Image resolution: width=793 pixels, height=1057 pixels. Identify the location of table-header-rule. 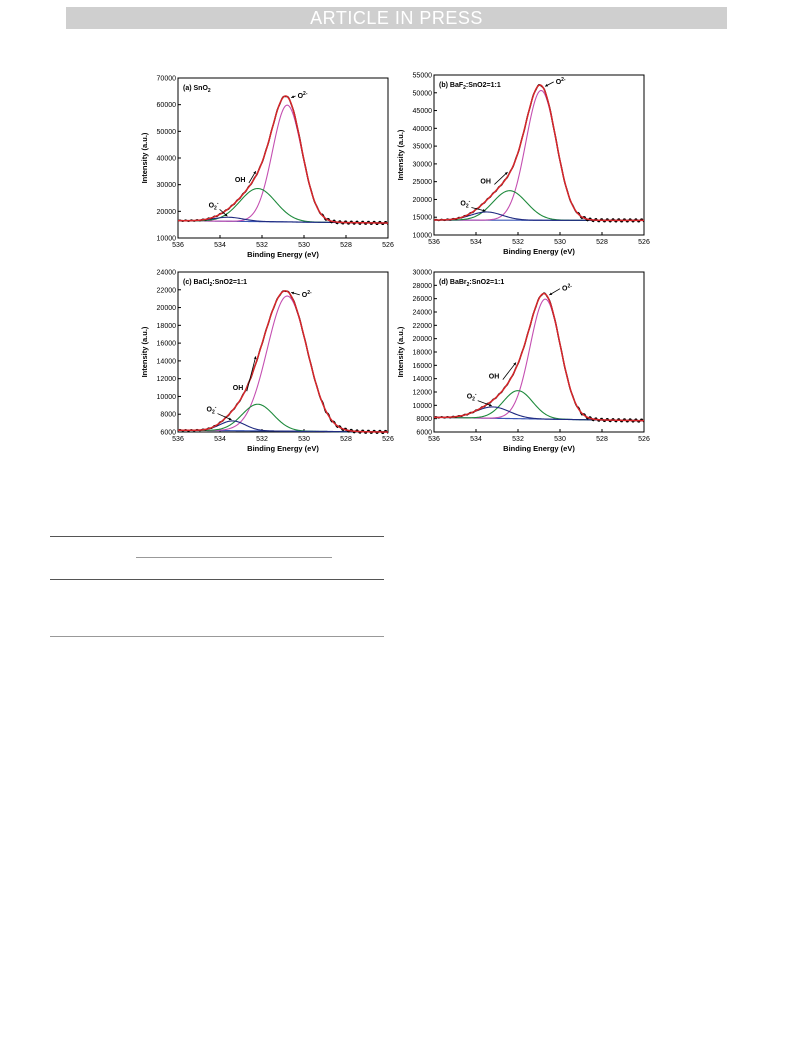
(217, 579).